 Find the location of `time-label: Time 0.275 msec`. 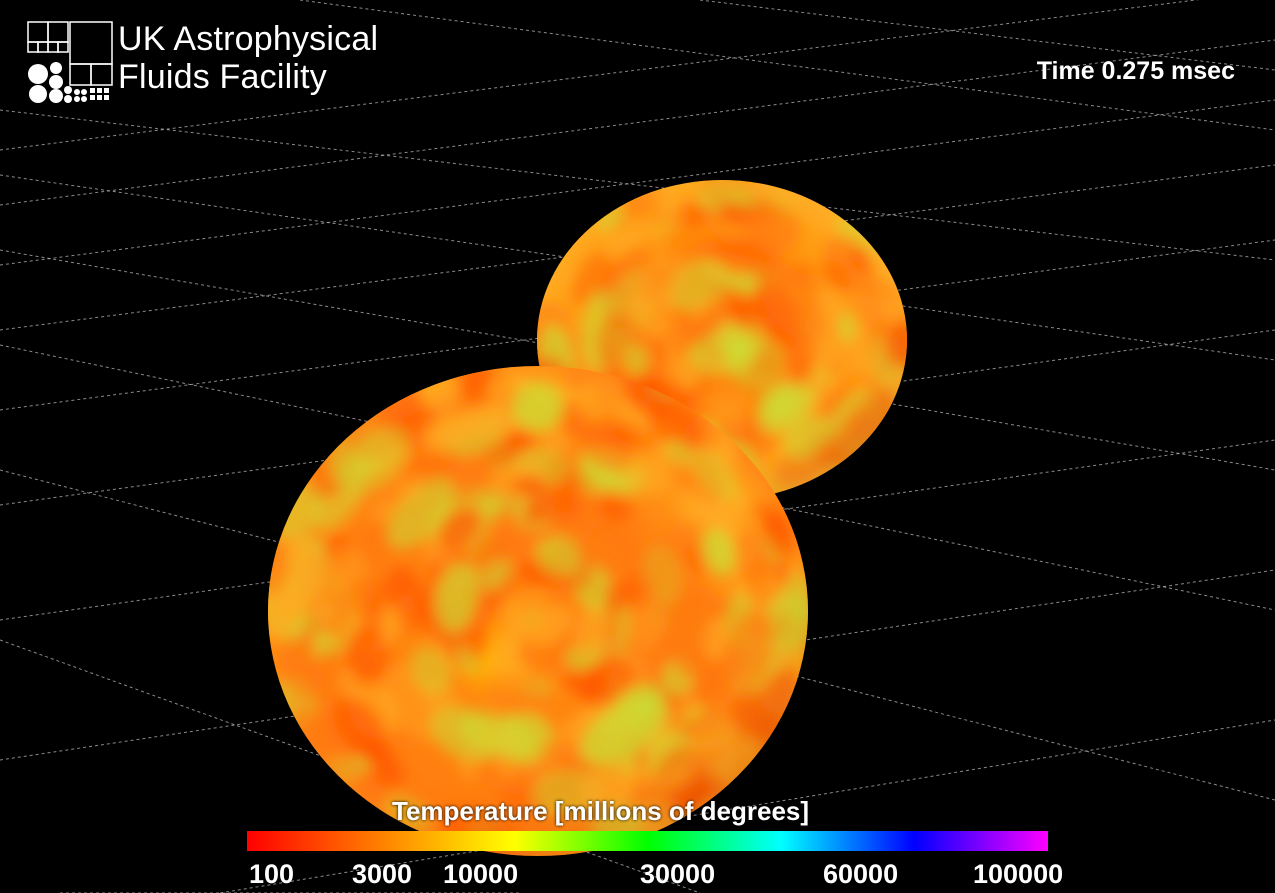

time-label: Time 0.275 msec is located at coordinates (1135, 71).